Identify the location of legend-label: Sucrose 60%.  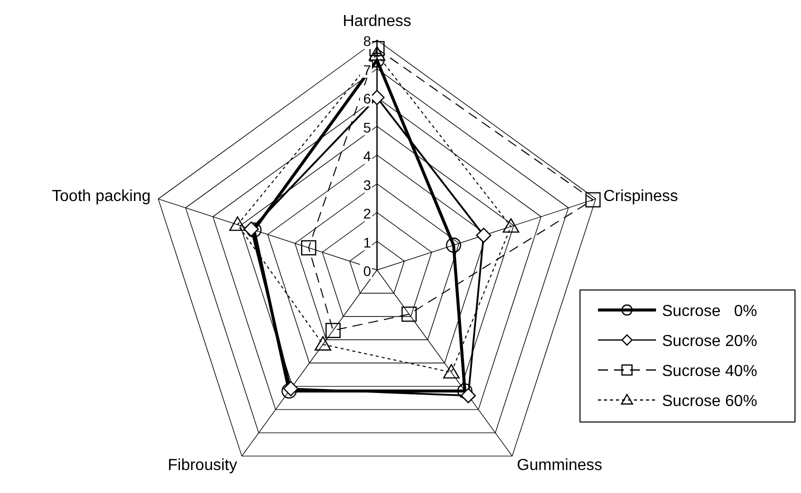
(710, 401).